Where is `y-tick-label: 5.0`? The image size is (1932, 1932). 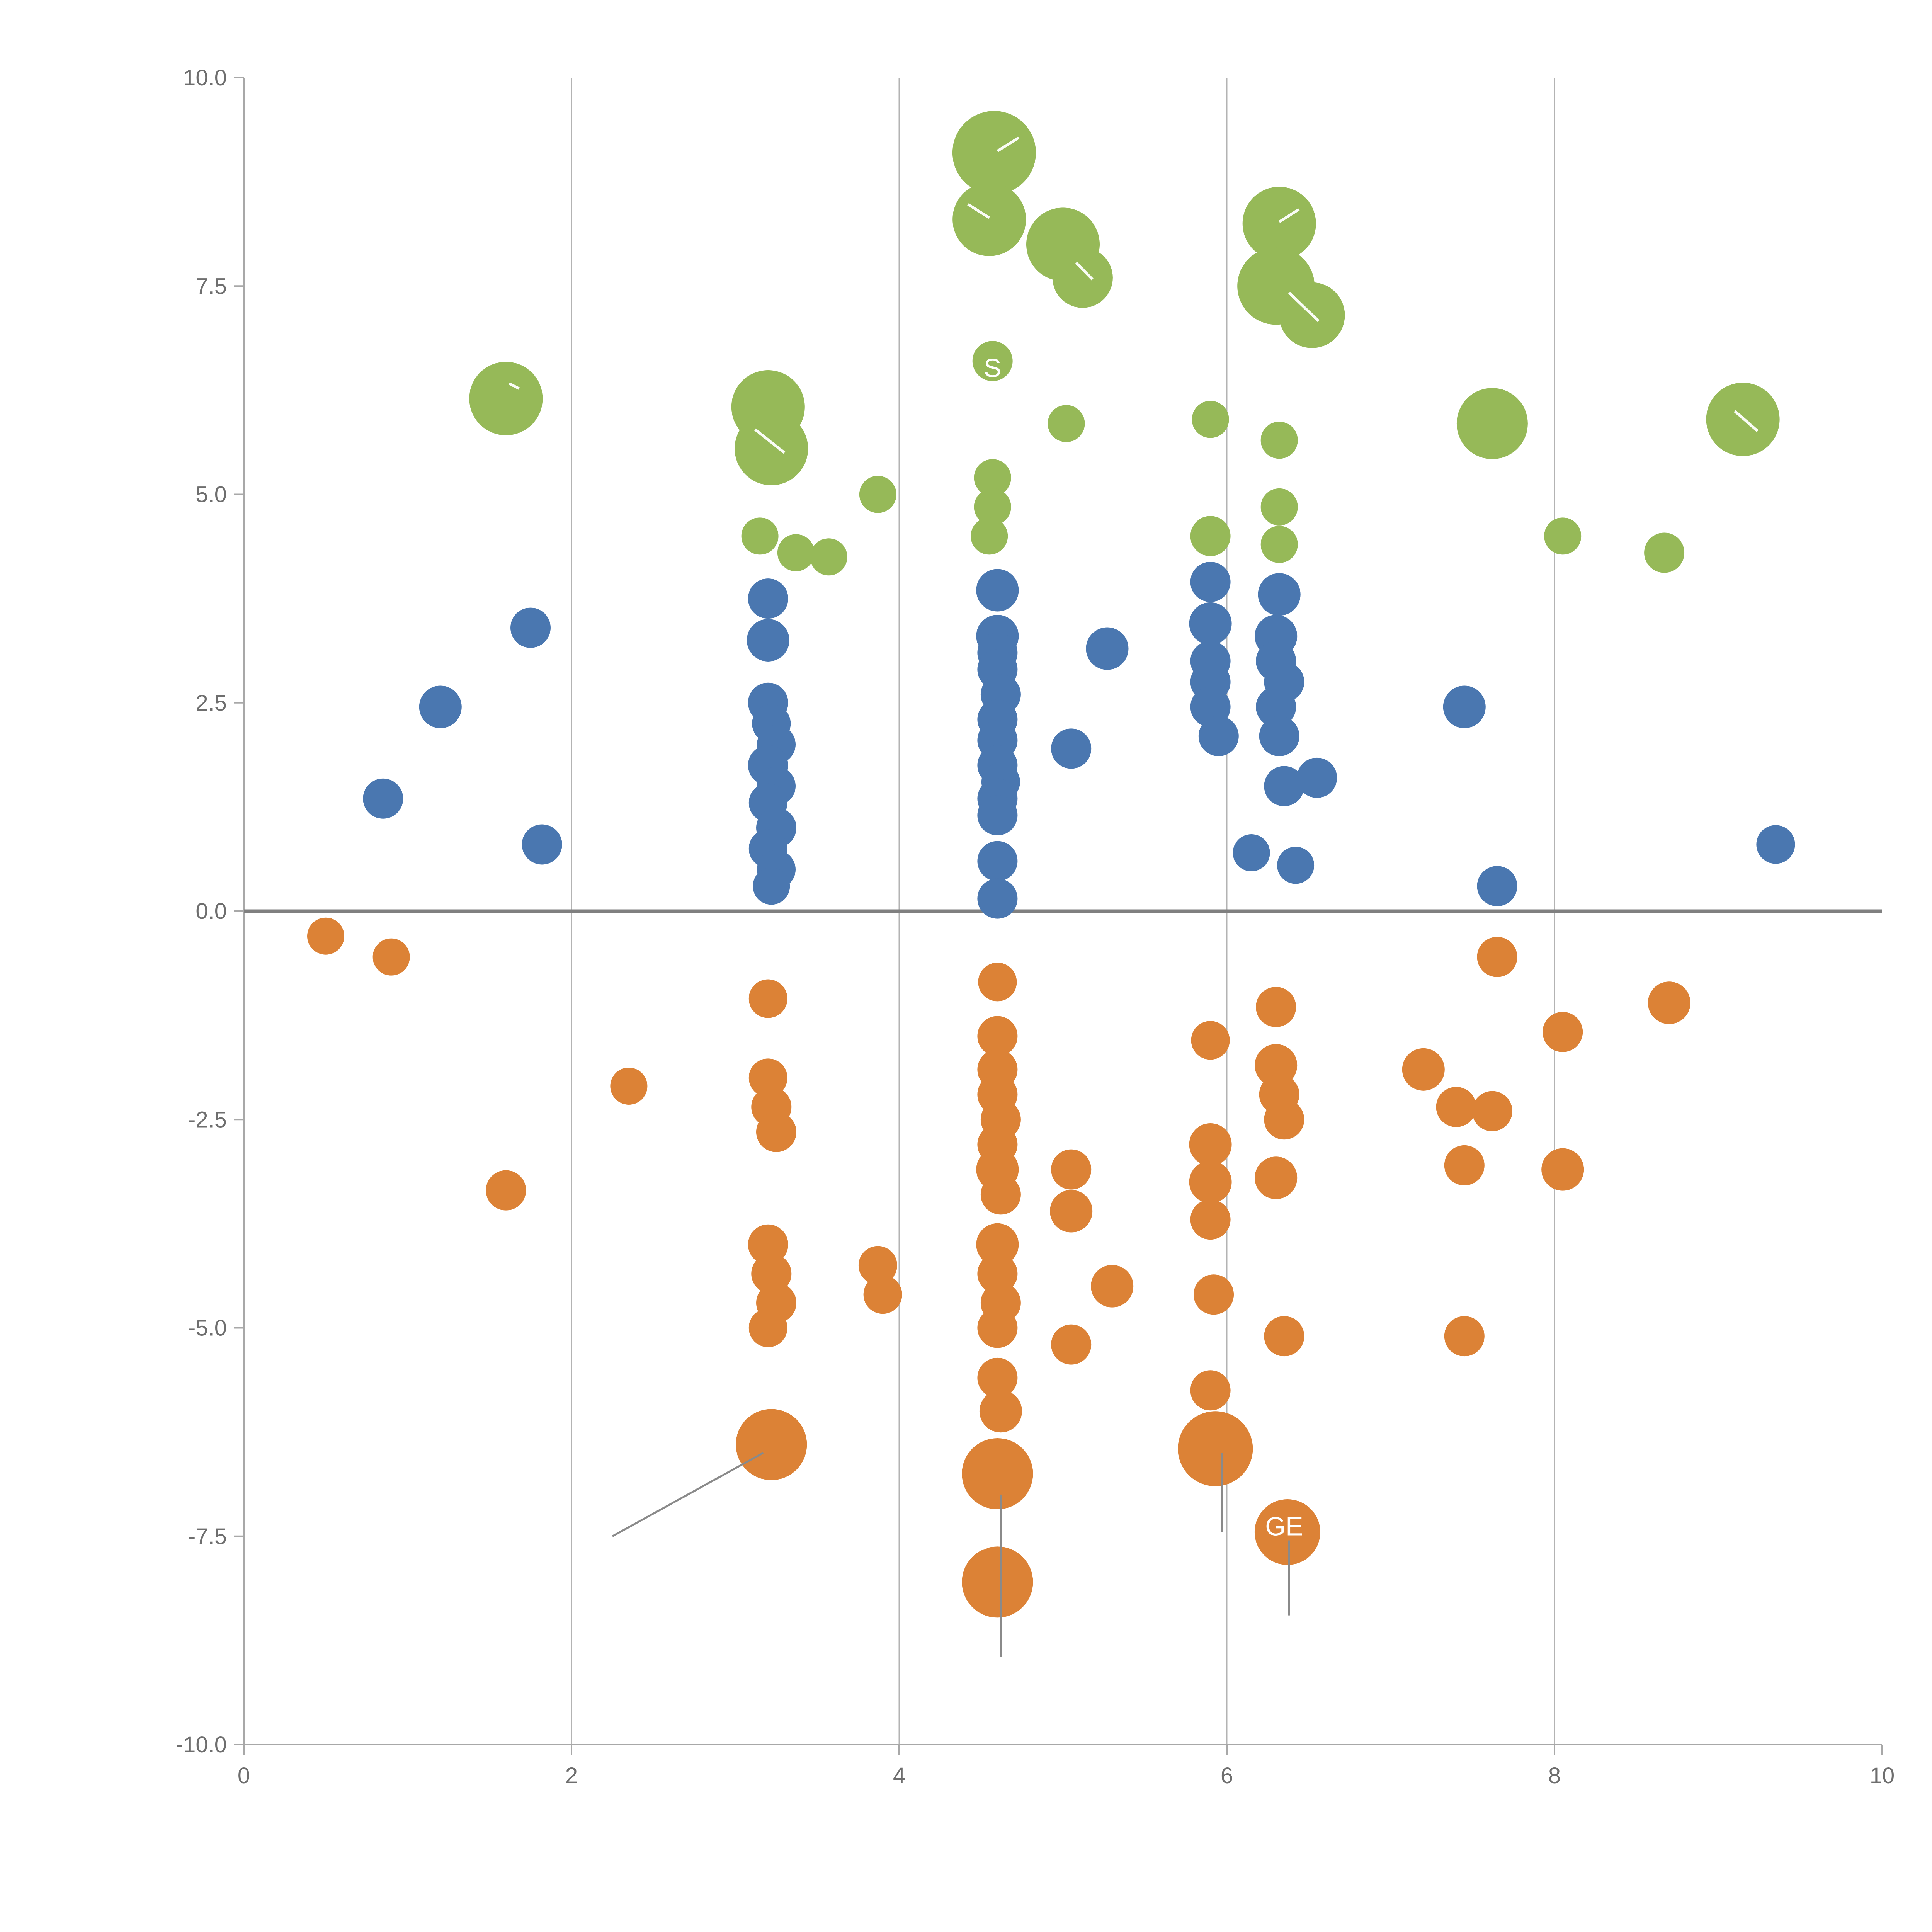
y-tick-label: 5.0 is located at coordinates (212, 495).